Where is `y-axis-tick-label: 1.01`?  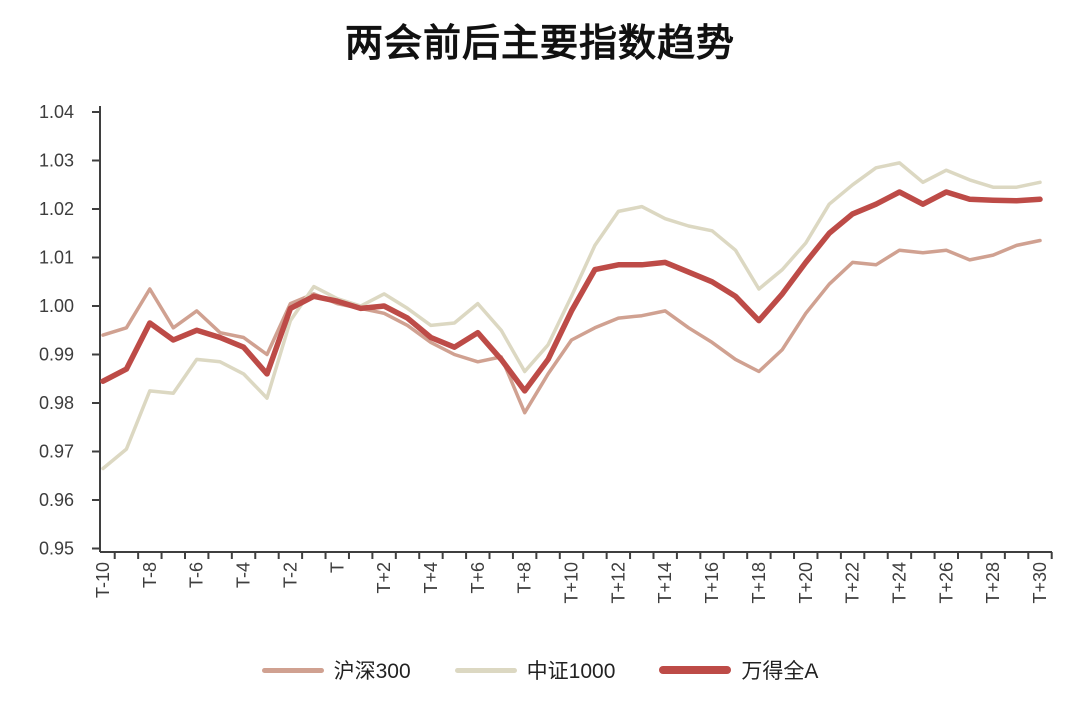
y-axis-tick-label: 1.01 is located at coordinates (56, 258).